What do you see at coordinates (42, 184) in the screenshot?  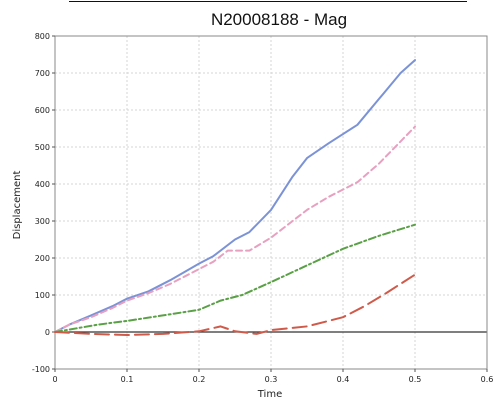 I see `y-tick-label: 400` at bounding box center [42, 184].